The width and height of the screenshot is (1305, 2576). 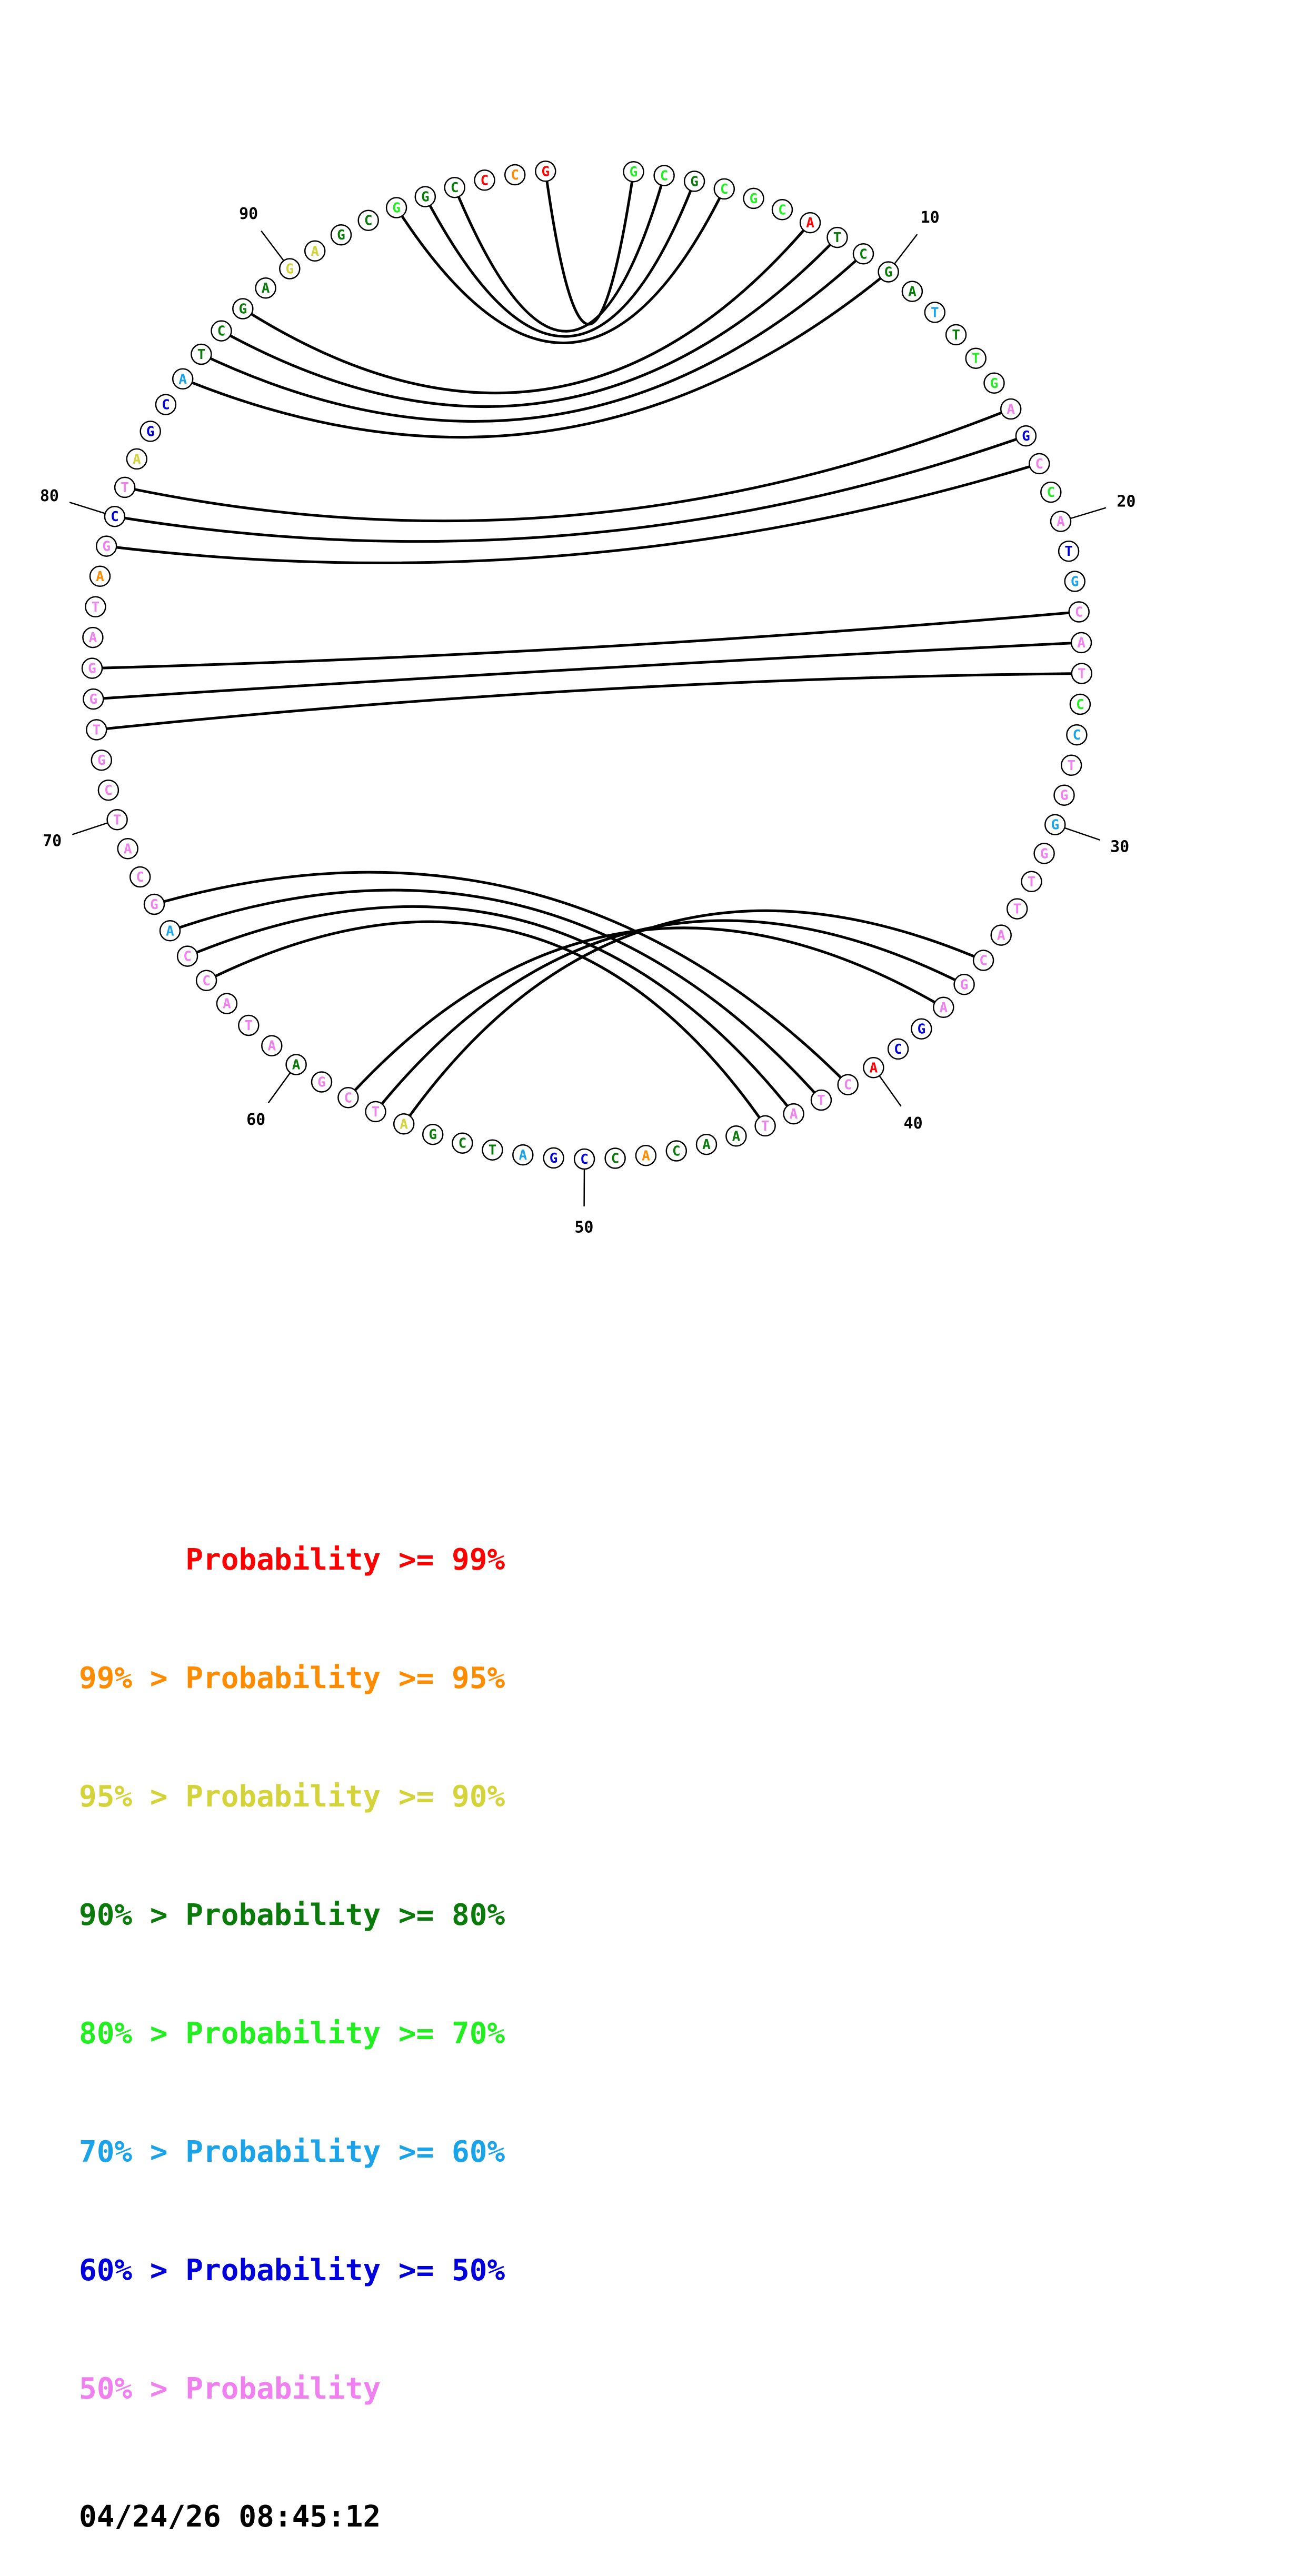 I want to click on legend-prefix: 95% >, so click(x=123, y=1797).